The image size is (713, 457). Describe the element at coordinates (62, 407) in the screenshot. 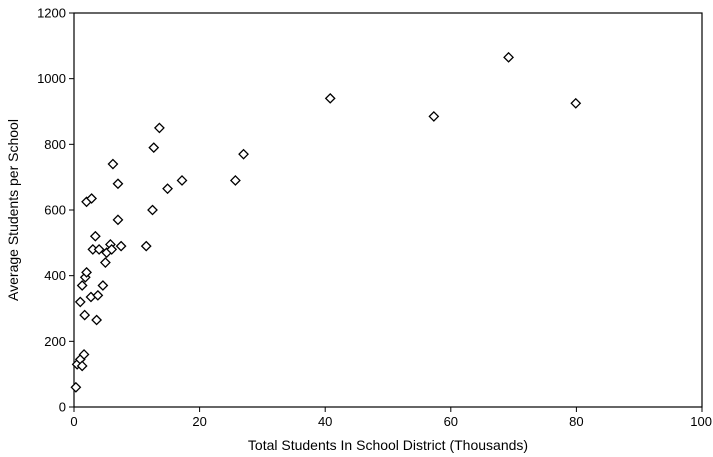

I see `y-tick-label: 0` at that location.